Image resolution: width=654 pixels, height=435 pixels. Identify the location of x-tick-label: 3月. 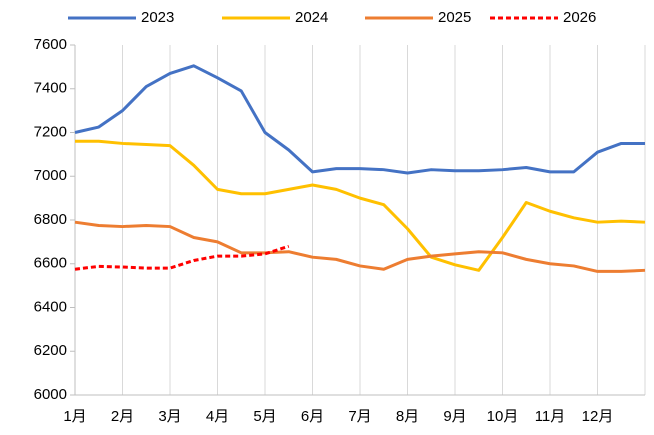
(169, 416).